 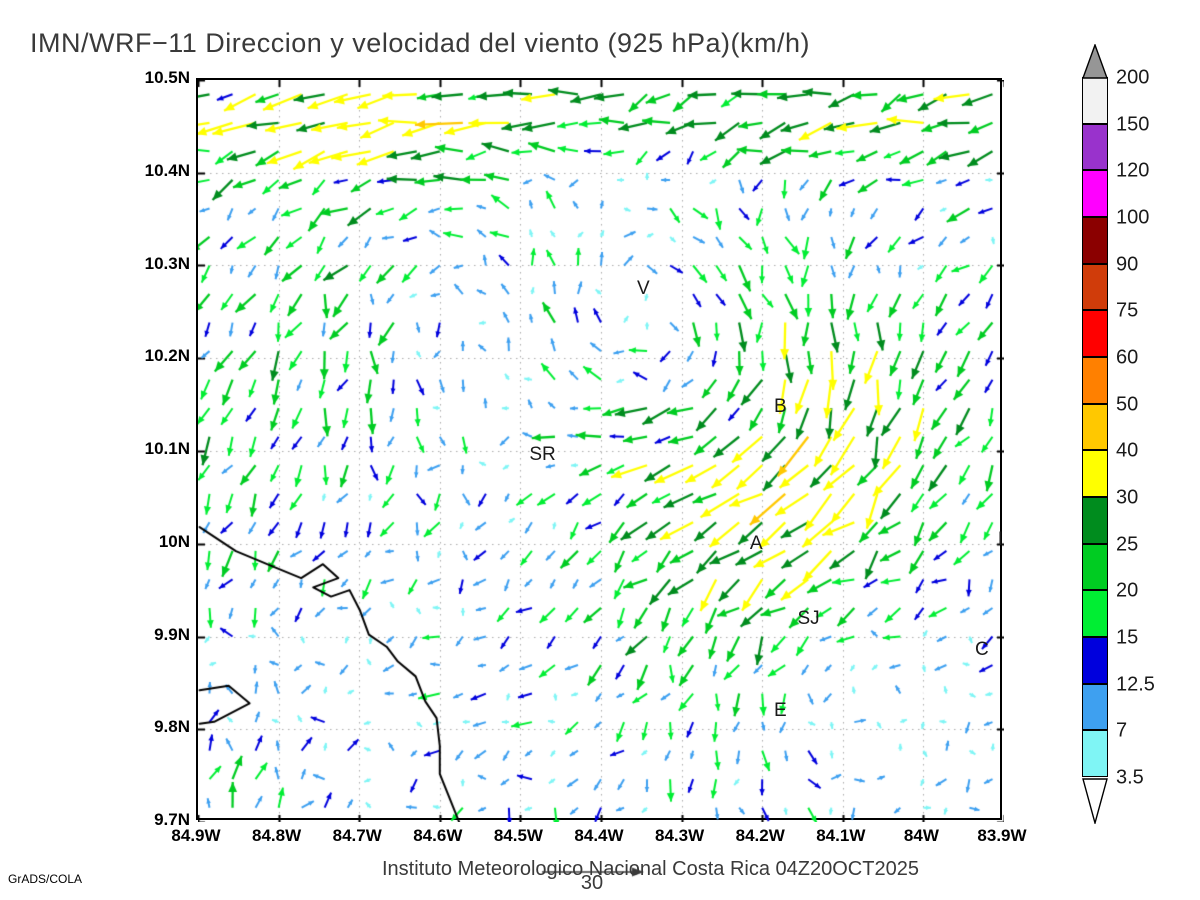 What do you see at coordinates (1127, 357) in the screenshot?
I see `colorbar-tick-60: 60` at bounding box center [1127, 357].